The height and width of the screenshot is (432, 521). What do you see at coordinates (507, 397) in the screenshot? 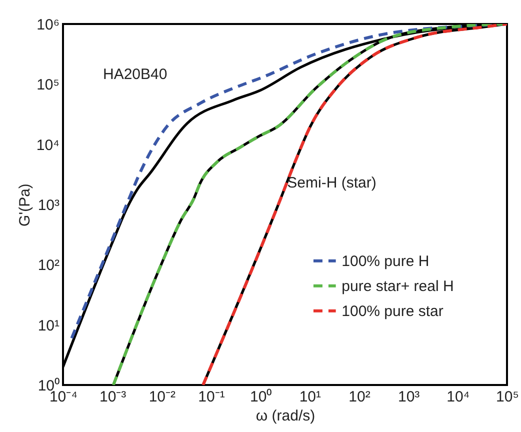
I see `x-tick-label: 10⁵` at bounding box center [507, 397].